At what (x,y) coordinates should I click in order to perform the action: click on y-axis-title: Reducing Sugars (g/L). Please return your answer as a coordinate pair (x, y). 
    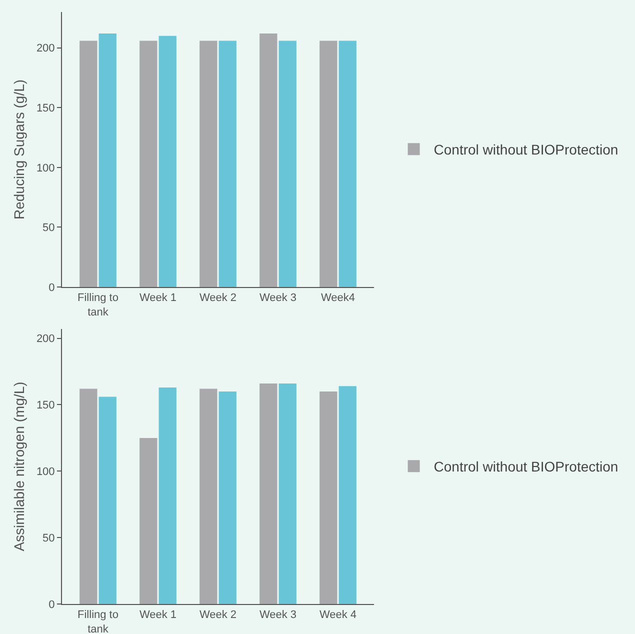
    Looking at the image, I should click on (19, 149).